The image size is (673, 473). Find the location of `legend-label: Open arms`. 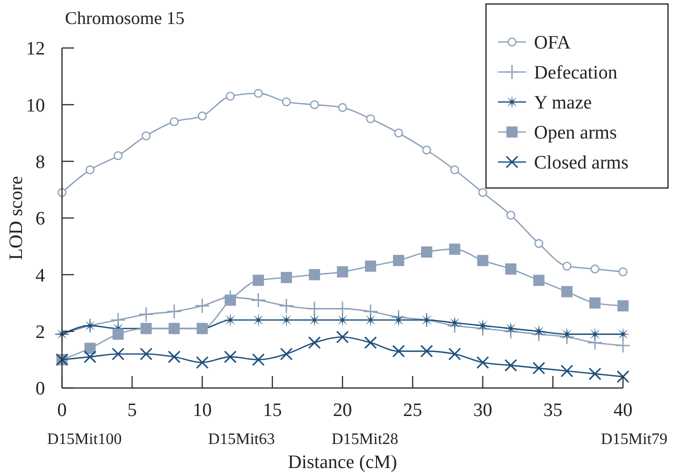

legend-label: Open arms is located at coordinates (575, 133).